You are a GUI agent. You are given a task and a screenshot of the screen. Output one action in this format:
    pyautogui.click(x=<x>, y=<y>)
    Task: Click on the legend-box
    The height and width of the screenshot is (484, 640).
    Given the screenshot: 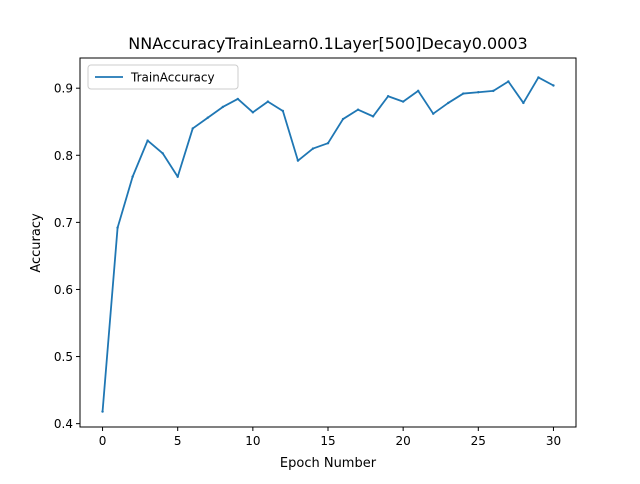 What is the action you would take?
    pyautogui.click(x=163, y=77)
    